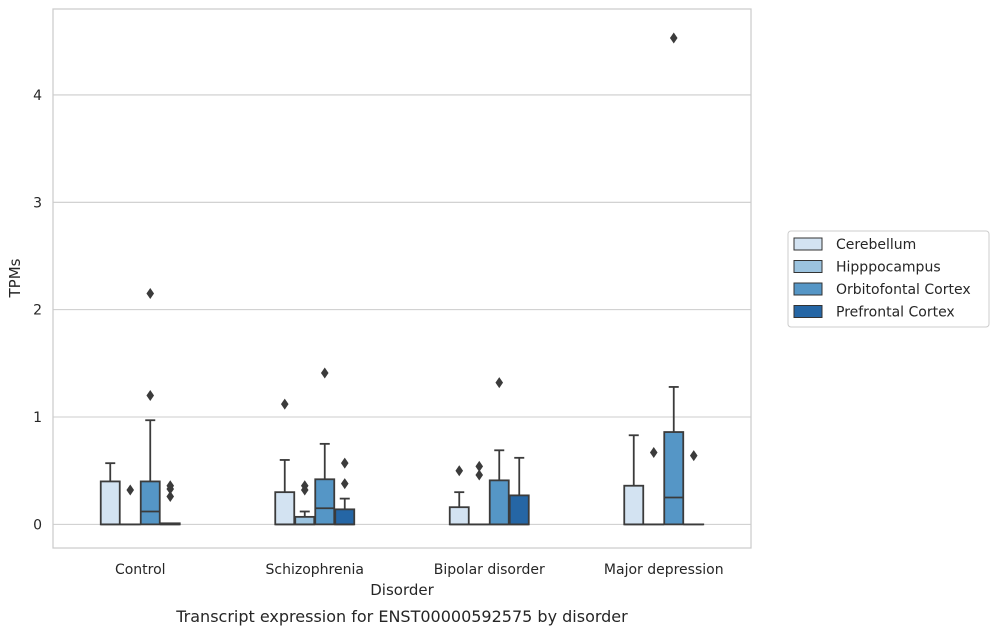 The width and height of the screenshot is (999, 634). I want to click on x-tick-label: Bipolar disorder, so click(489, 570).